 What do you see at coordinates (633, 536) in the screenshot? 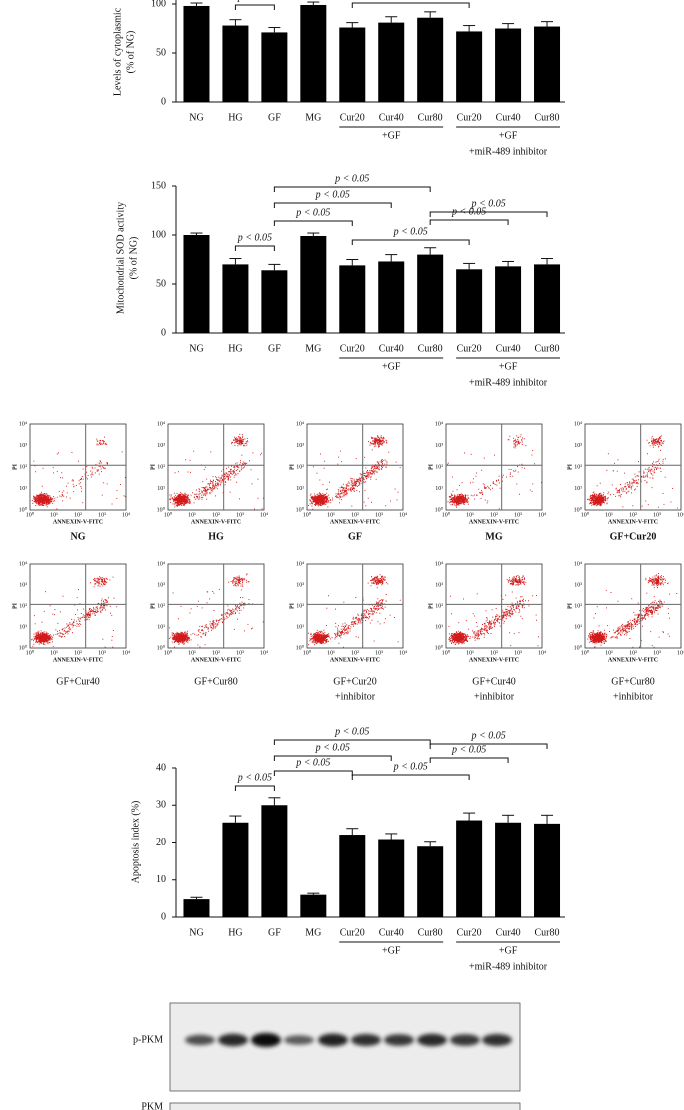
I see `flow-panel-label: GF+Cur20` at bounding box center [633, 536].